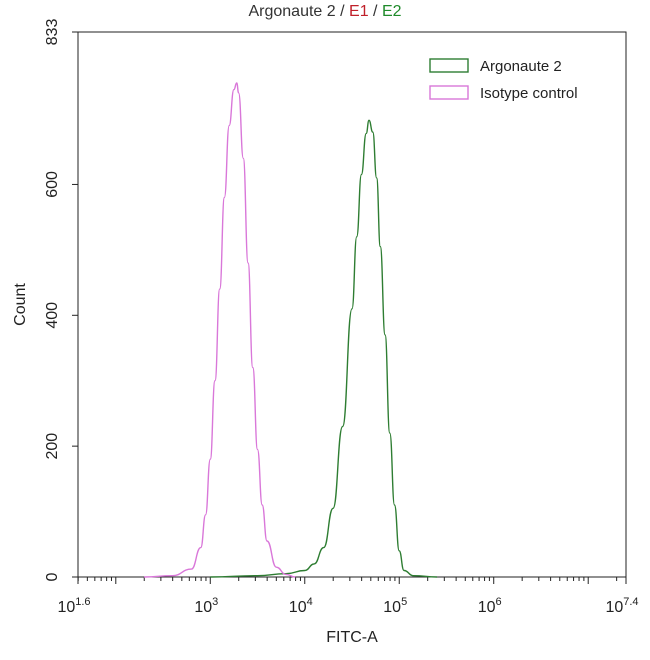 This screenshot has width=650, height=660. I want to click on y-tick-label: 400, so click(52, 315).